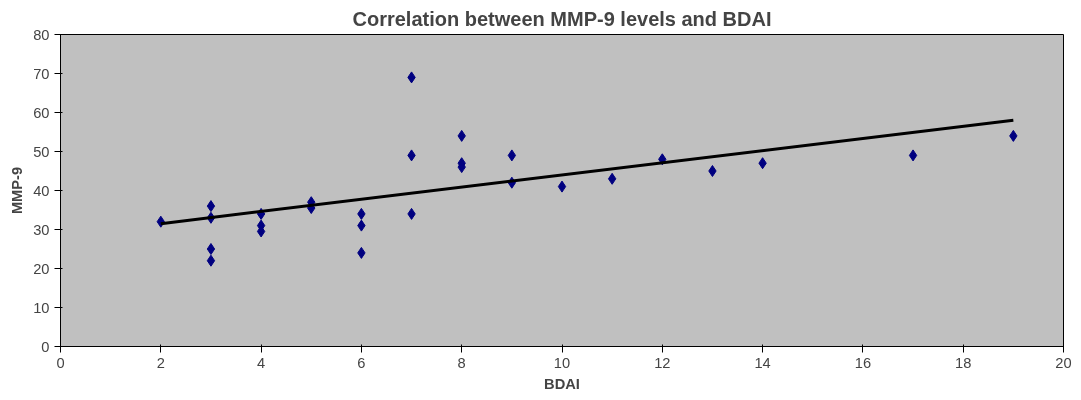 The image size is (1081, 400). Describe the element at coordinates (41, 151) in the screenshot. I see `y-tick-label: 50` at that location.